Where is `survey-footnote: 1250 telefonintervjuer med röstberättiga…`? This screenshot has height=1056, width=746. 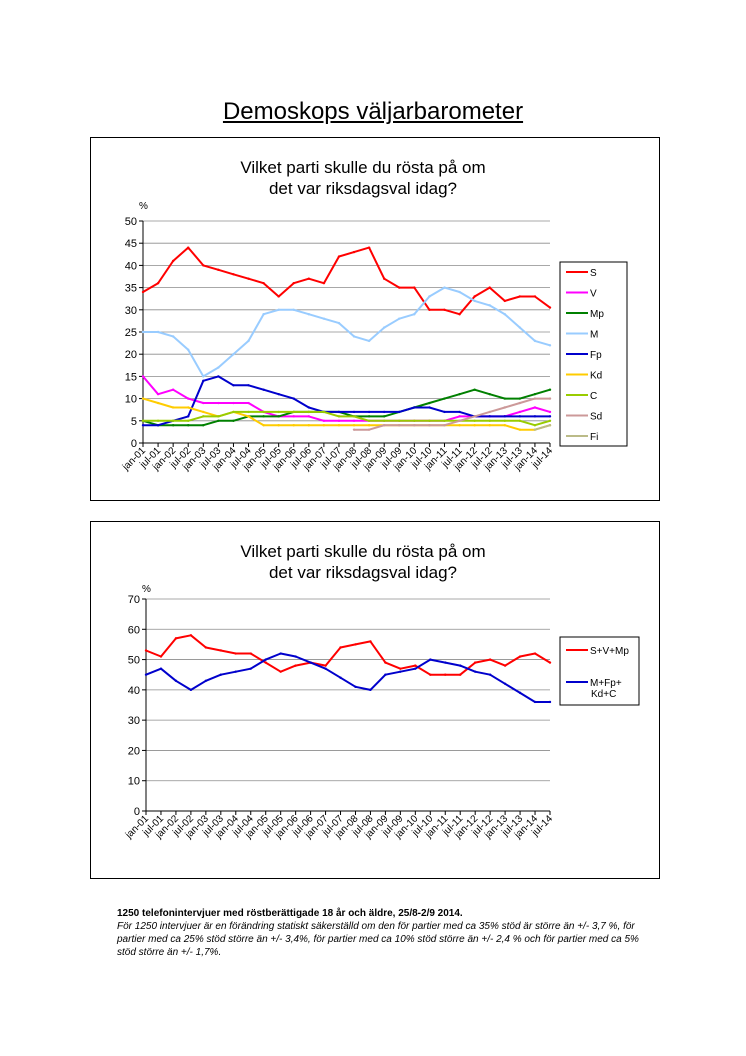 survey-footnote: 1250 telefonintervjuer med röstberättiga… is located at coordinates (387, 933).